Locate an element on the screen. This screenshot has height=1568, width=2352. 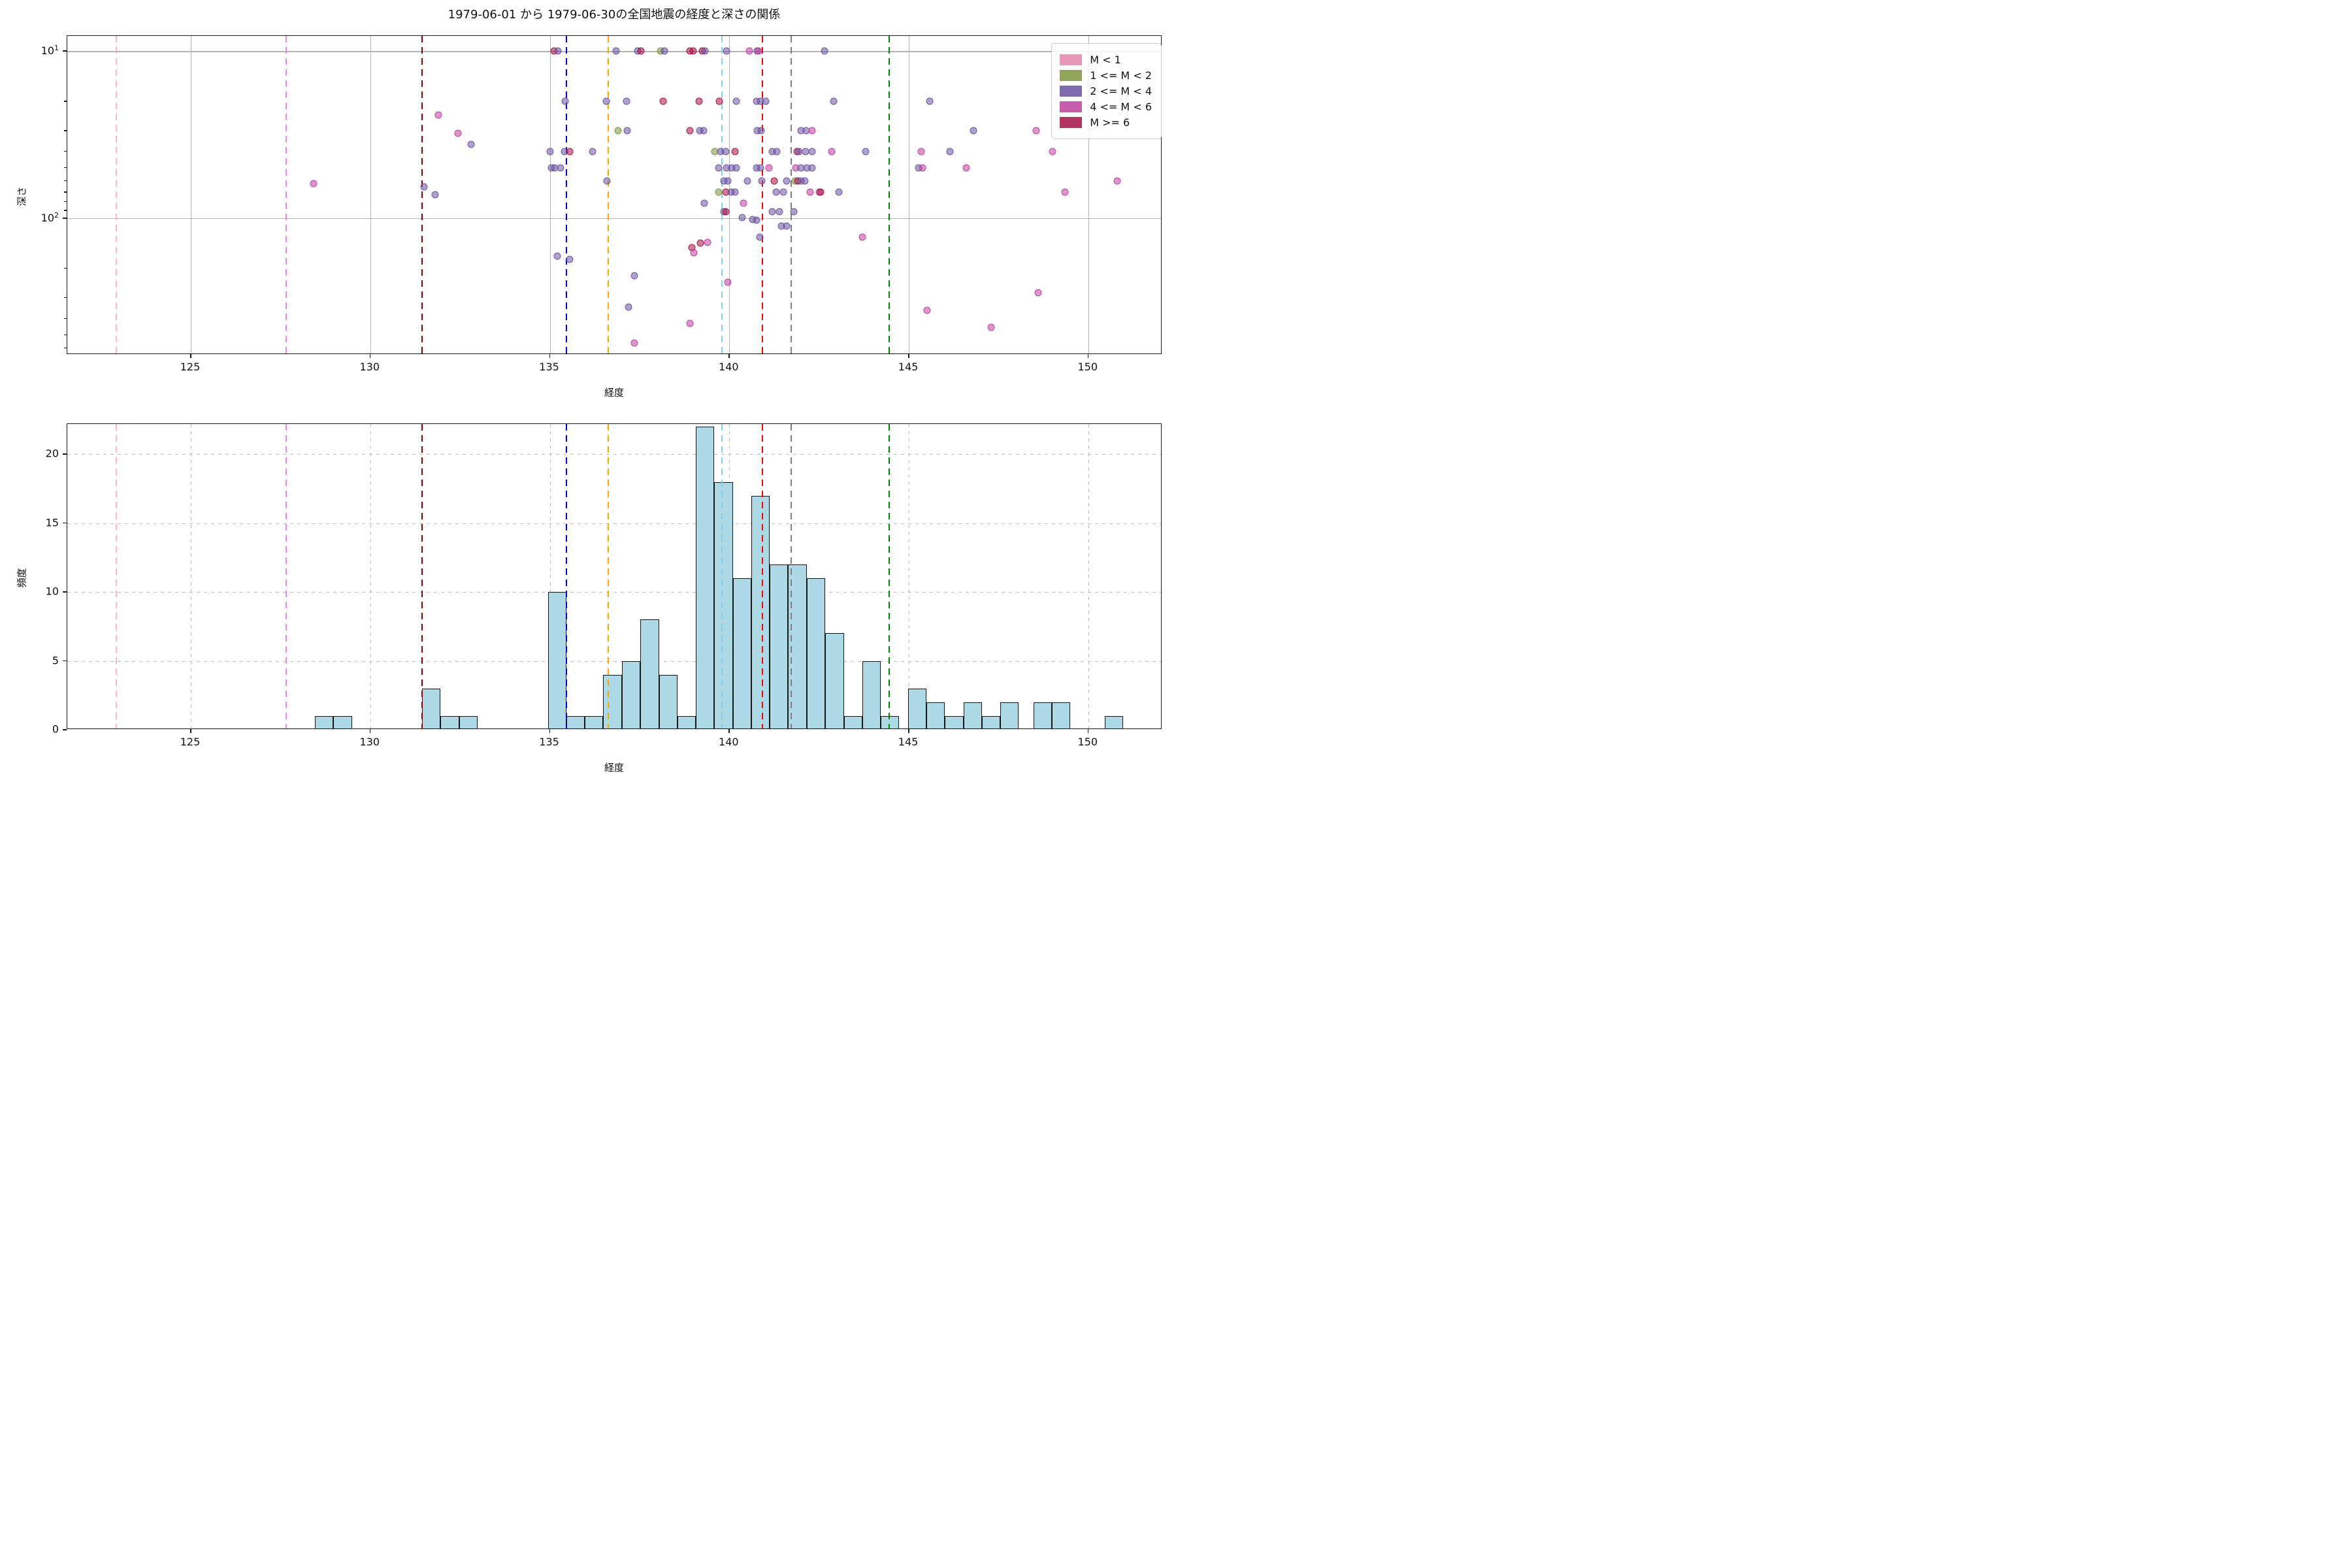
scatter-xlabel: 経度 is located at coordinates (614, 393).